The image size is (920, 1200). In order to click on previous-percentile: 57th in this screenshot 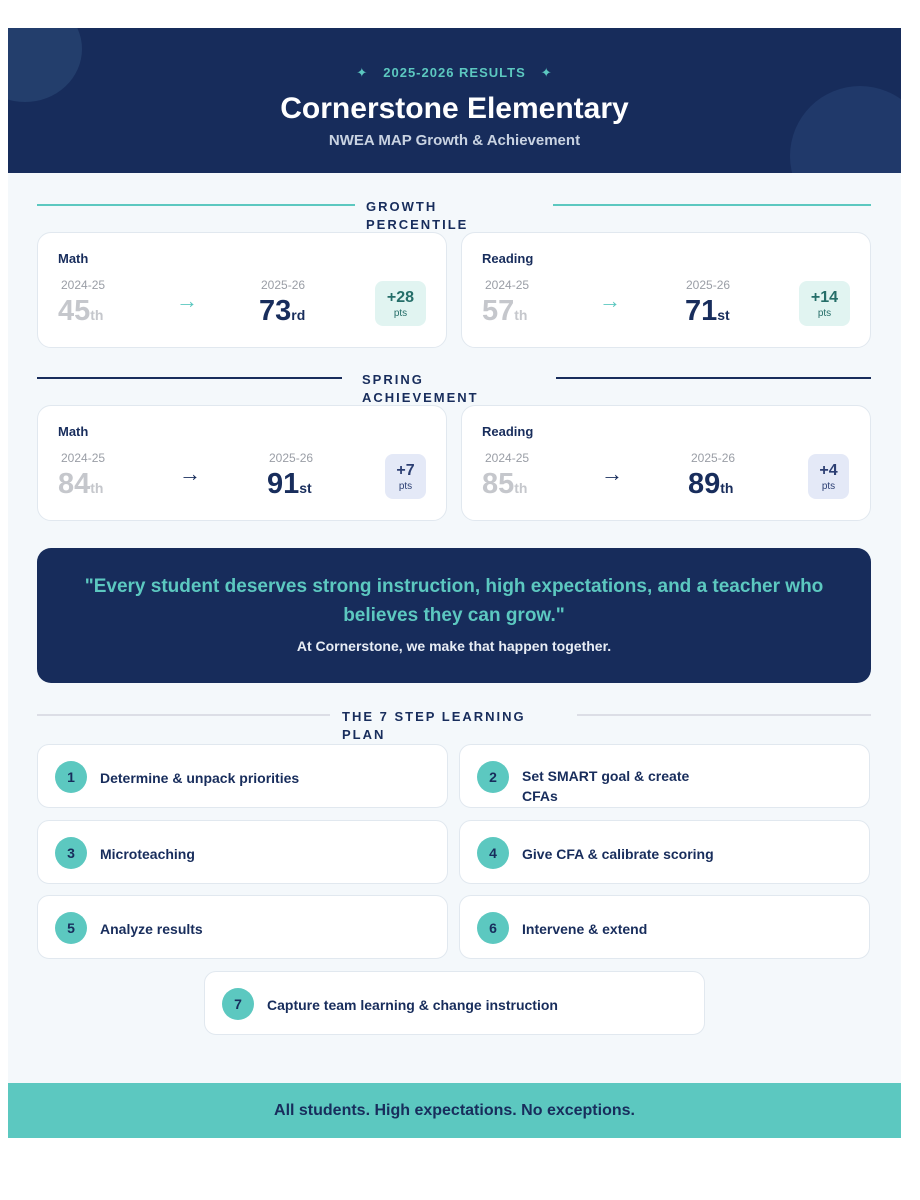, I will do `click(505, 311)`.